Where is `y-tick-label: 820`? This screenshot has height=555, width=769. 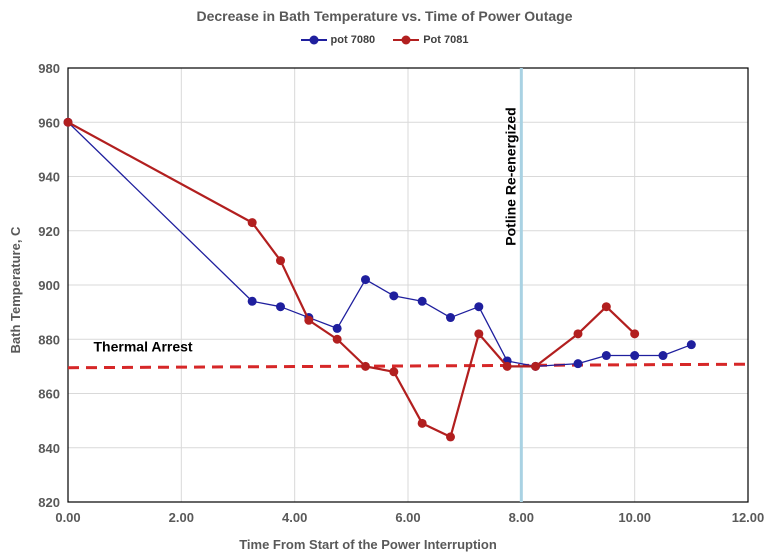
y-tick-label: 820 is located at coordinates (49, 502).